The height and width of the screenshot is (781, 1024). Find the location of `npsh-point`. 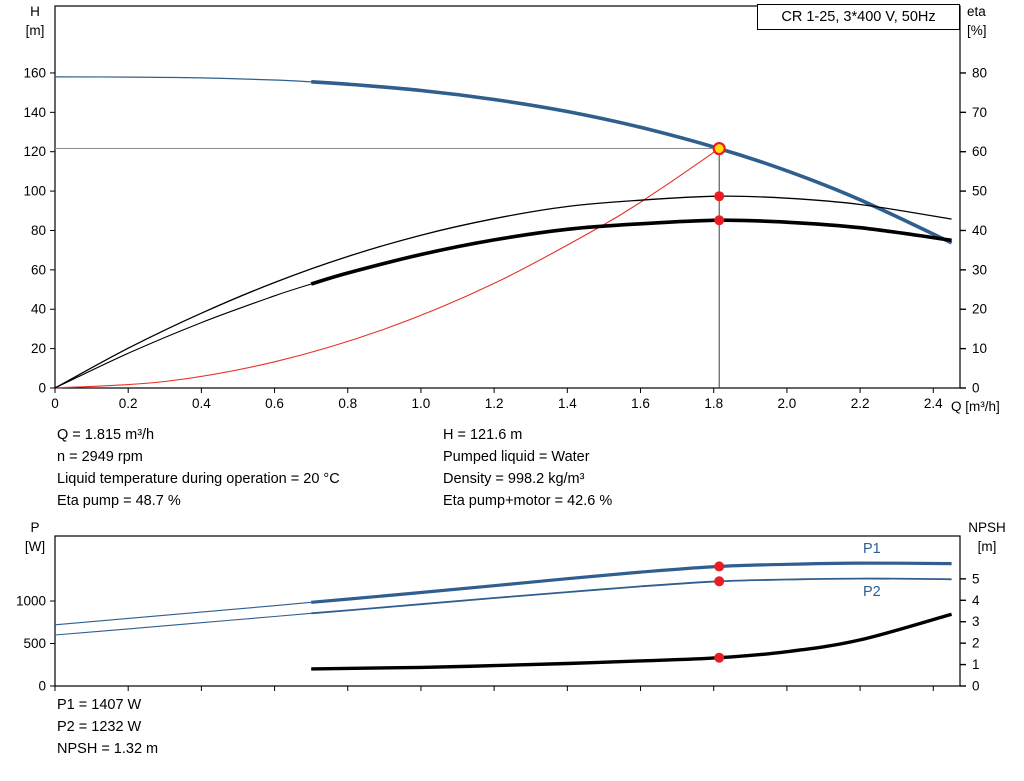

npsh-point is located at coordinates (719, 657).